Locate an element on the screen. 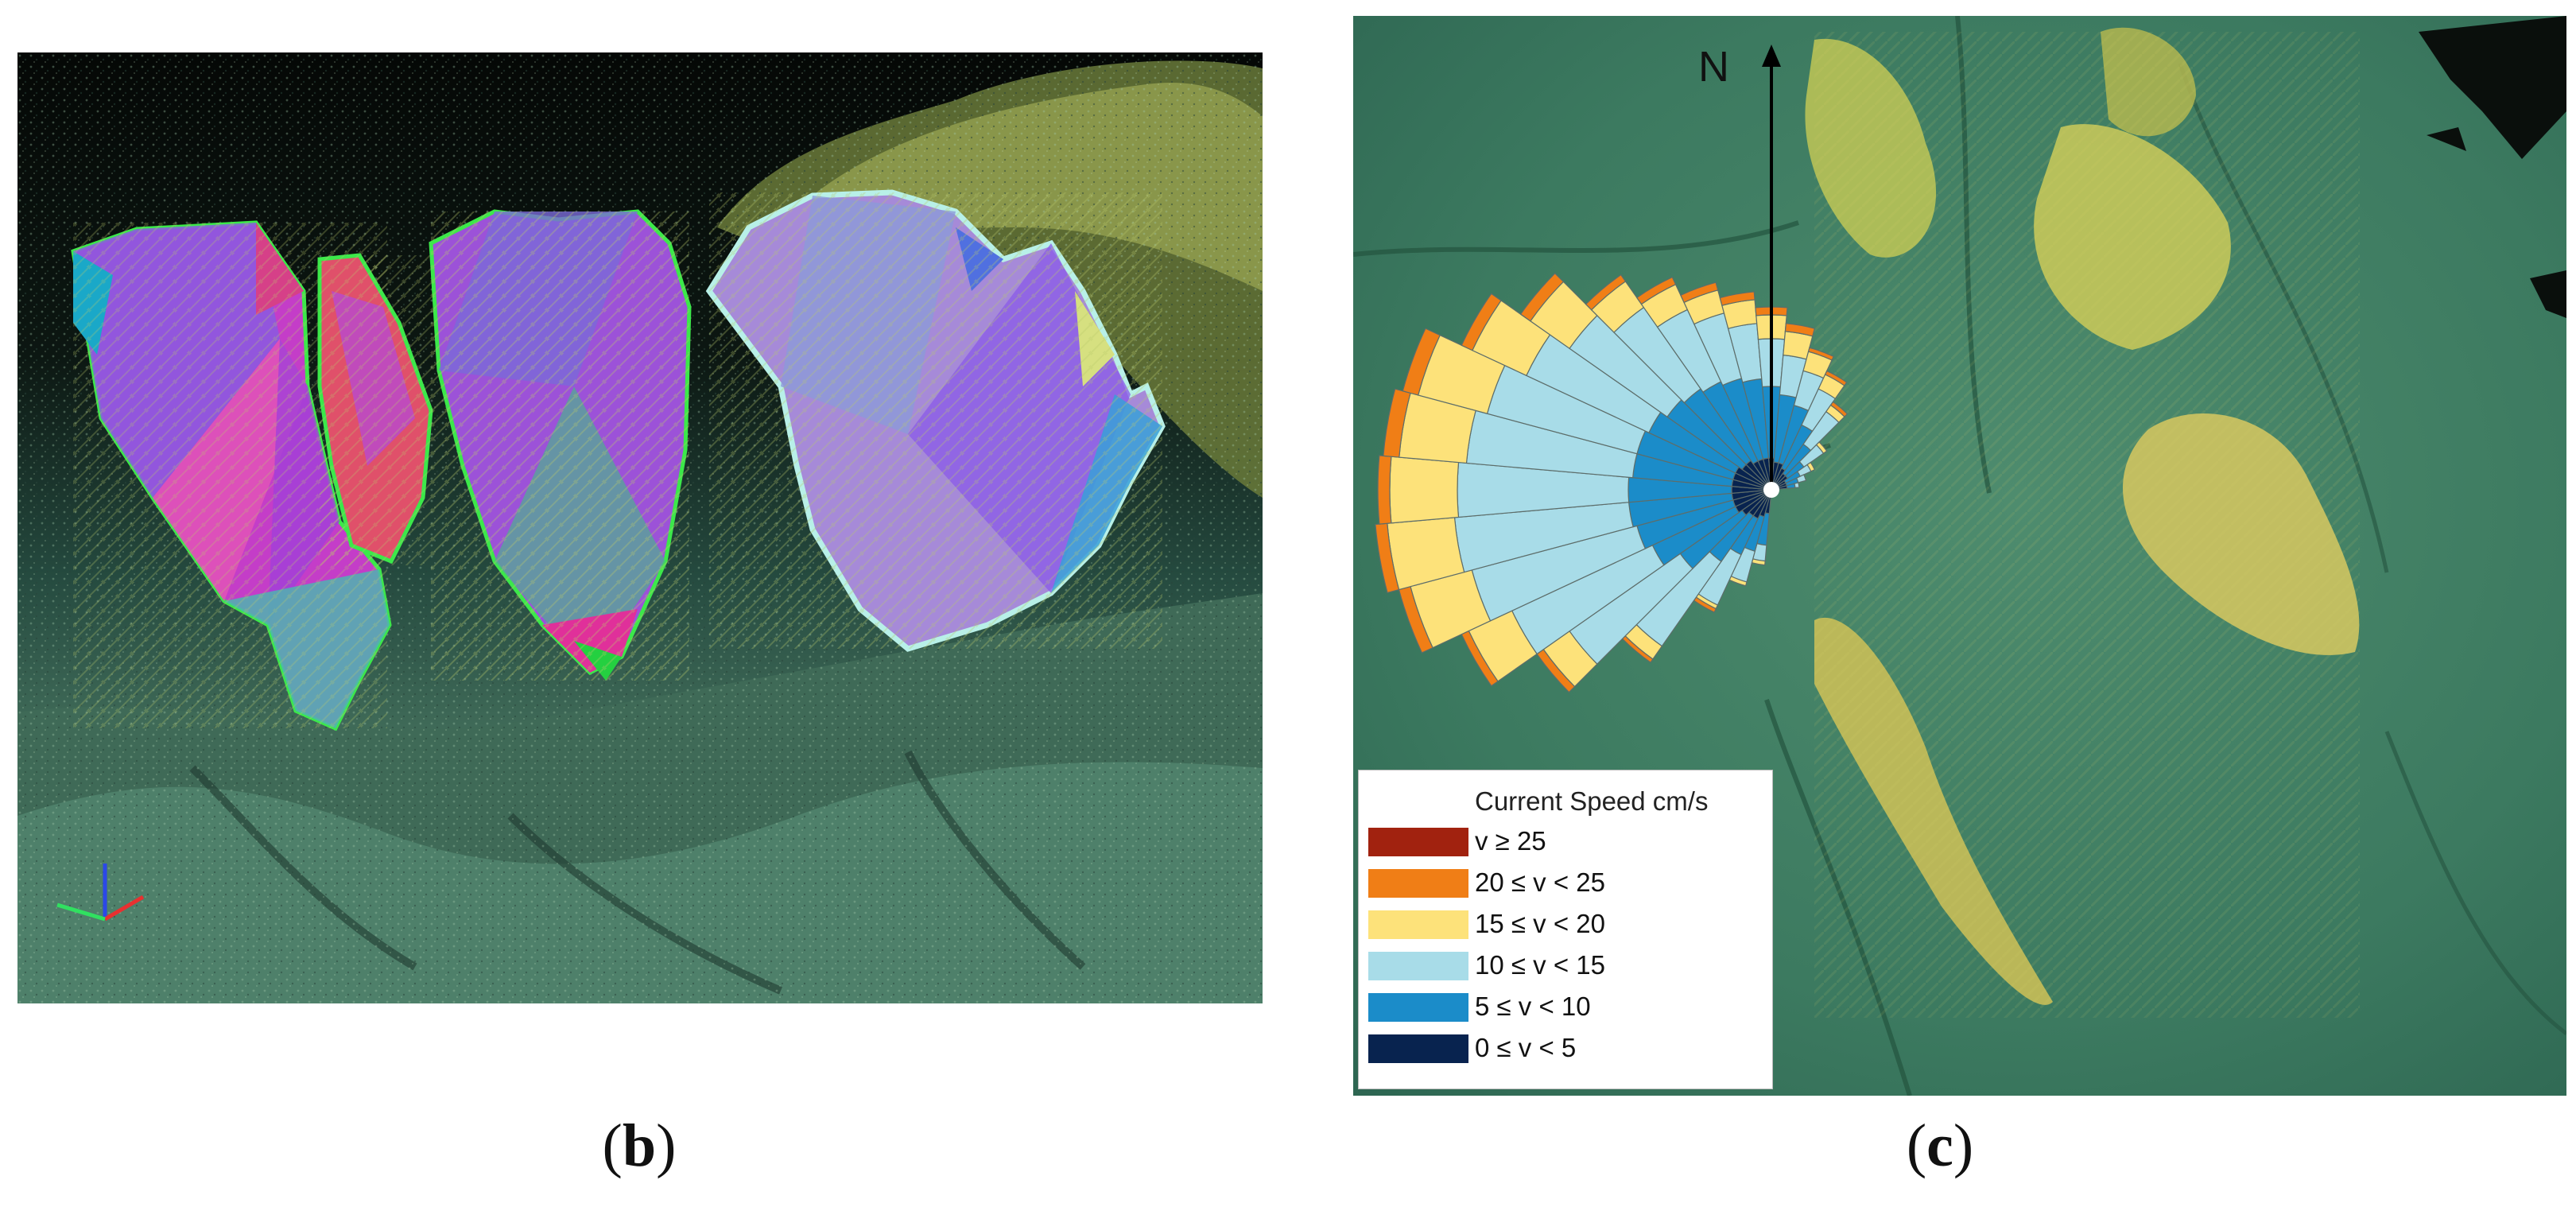 This screenshot has height=1207, width=2576. legend-label: 10 ≤ v < 15 is located at coordinates (1540, 965).